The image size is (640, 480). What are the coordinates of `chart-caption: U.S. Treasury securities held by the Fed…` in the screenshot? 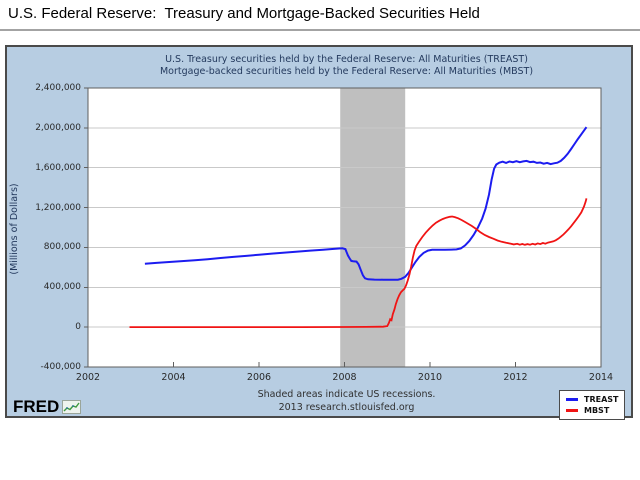 It's located at (346, 66).